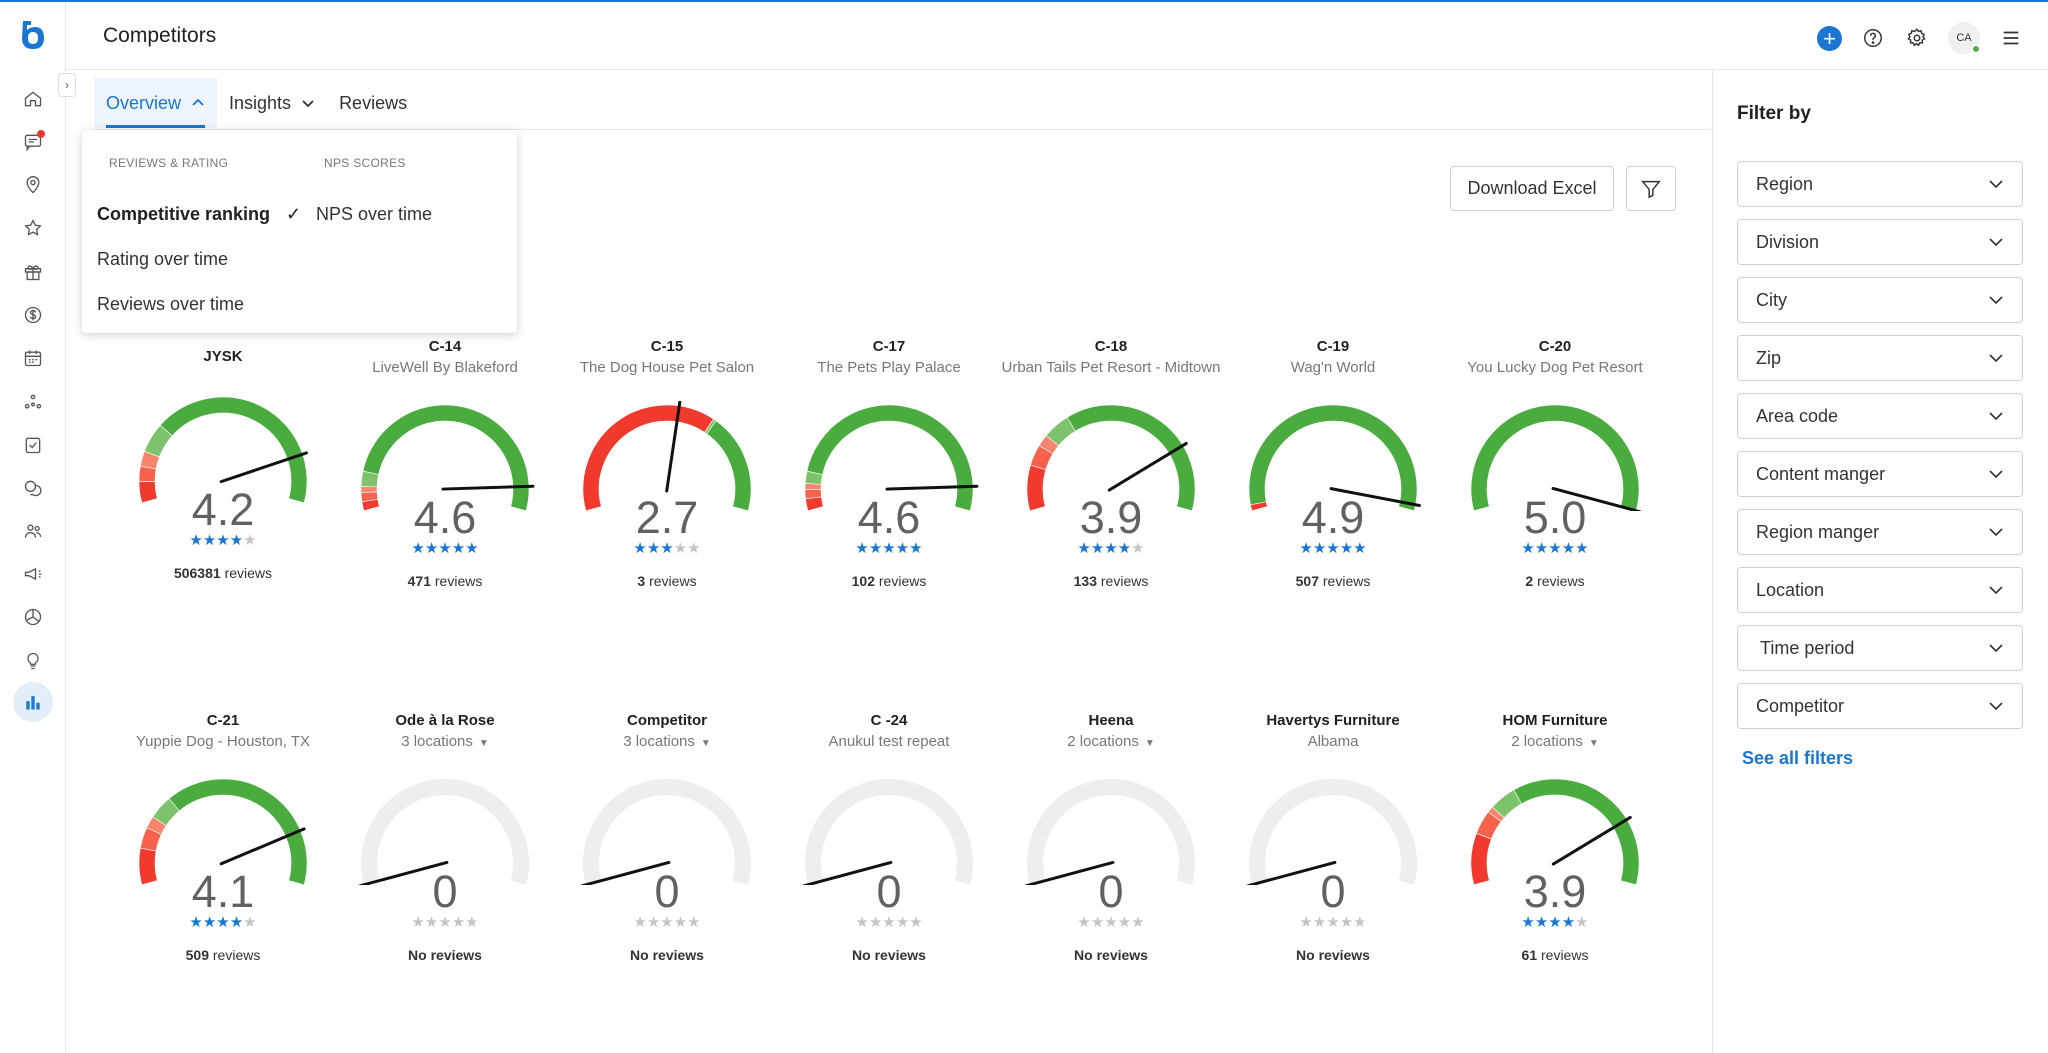 The height and width of the screenshot is (1053, 2048). What do you see at coordinates (1333, 832) in the screenshot?
I see `gauge-track` at bounding box center [1333, 832].